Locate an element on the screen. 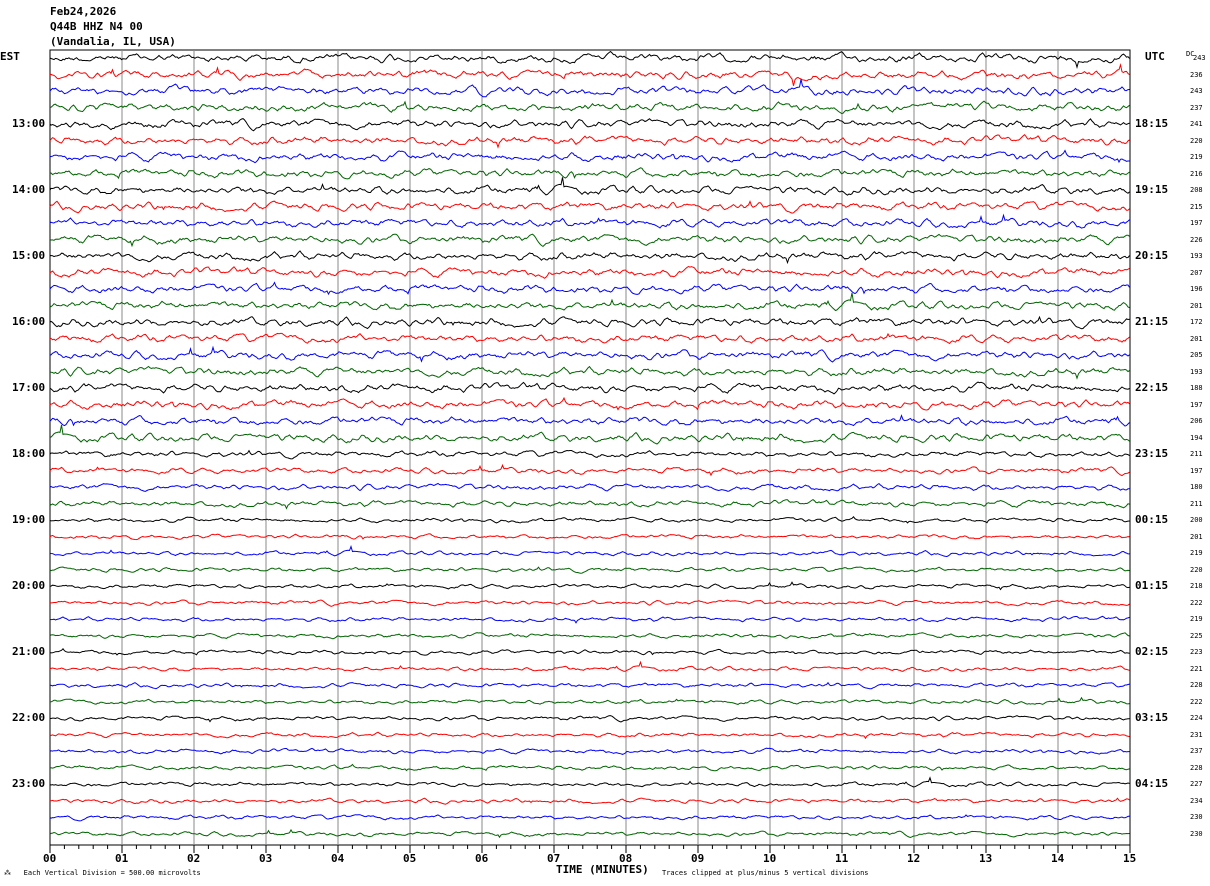 The width and height of the screenshot is (1210, 886). dc-value: 227 is located at coordinates (1196, 784).